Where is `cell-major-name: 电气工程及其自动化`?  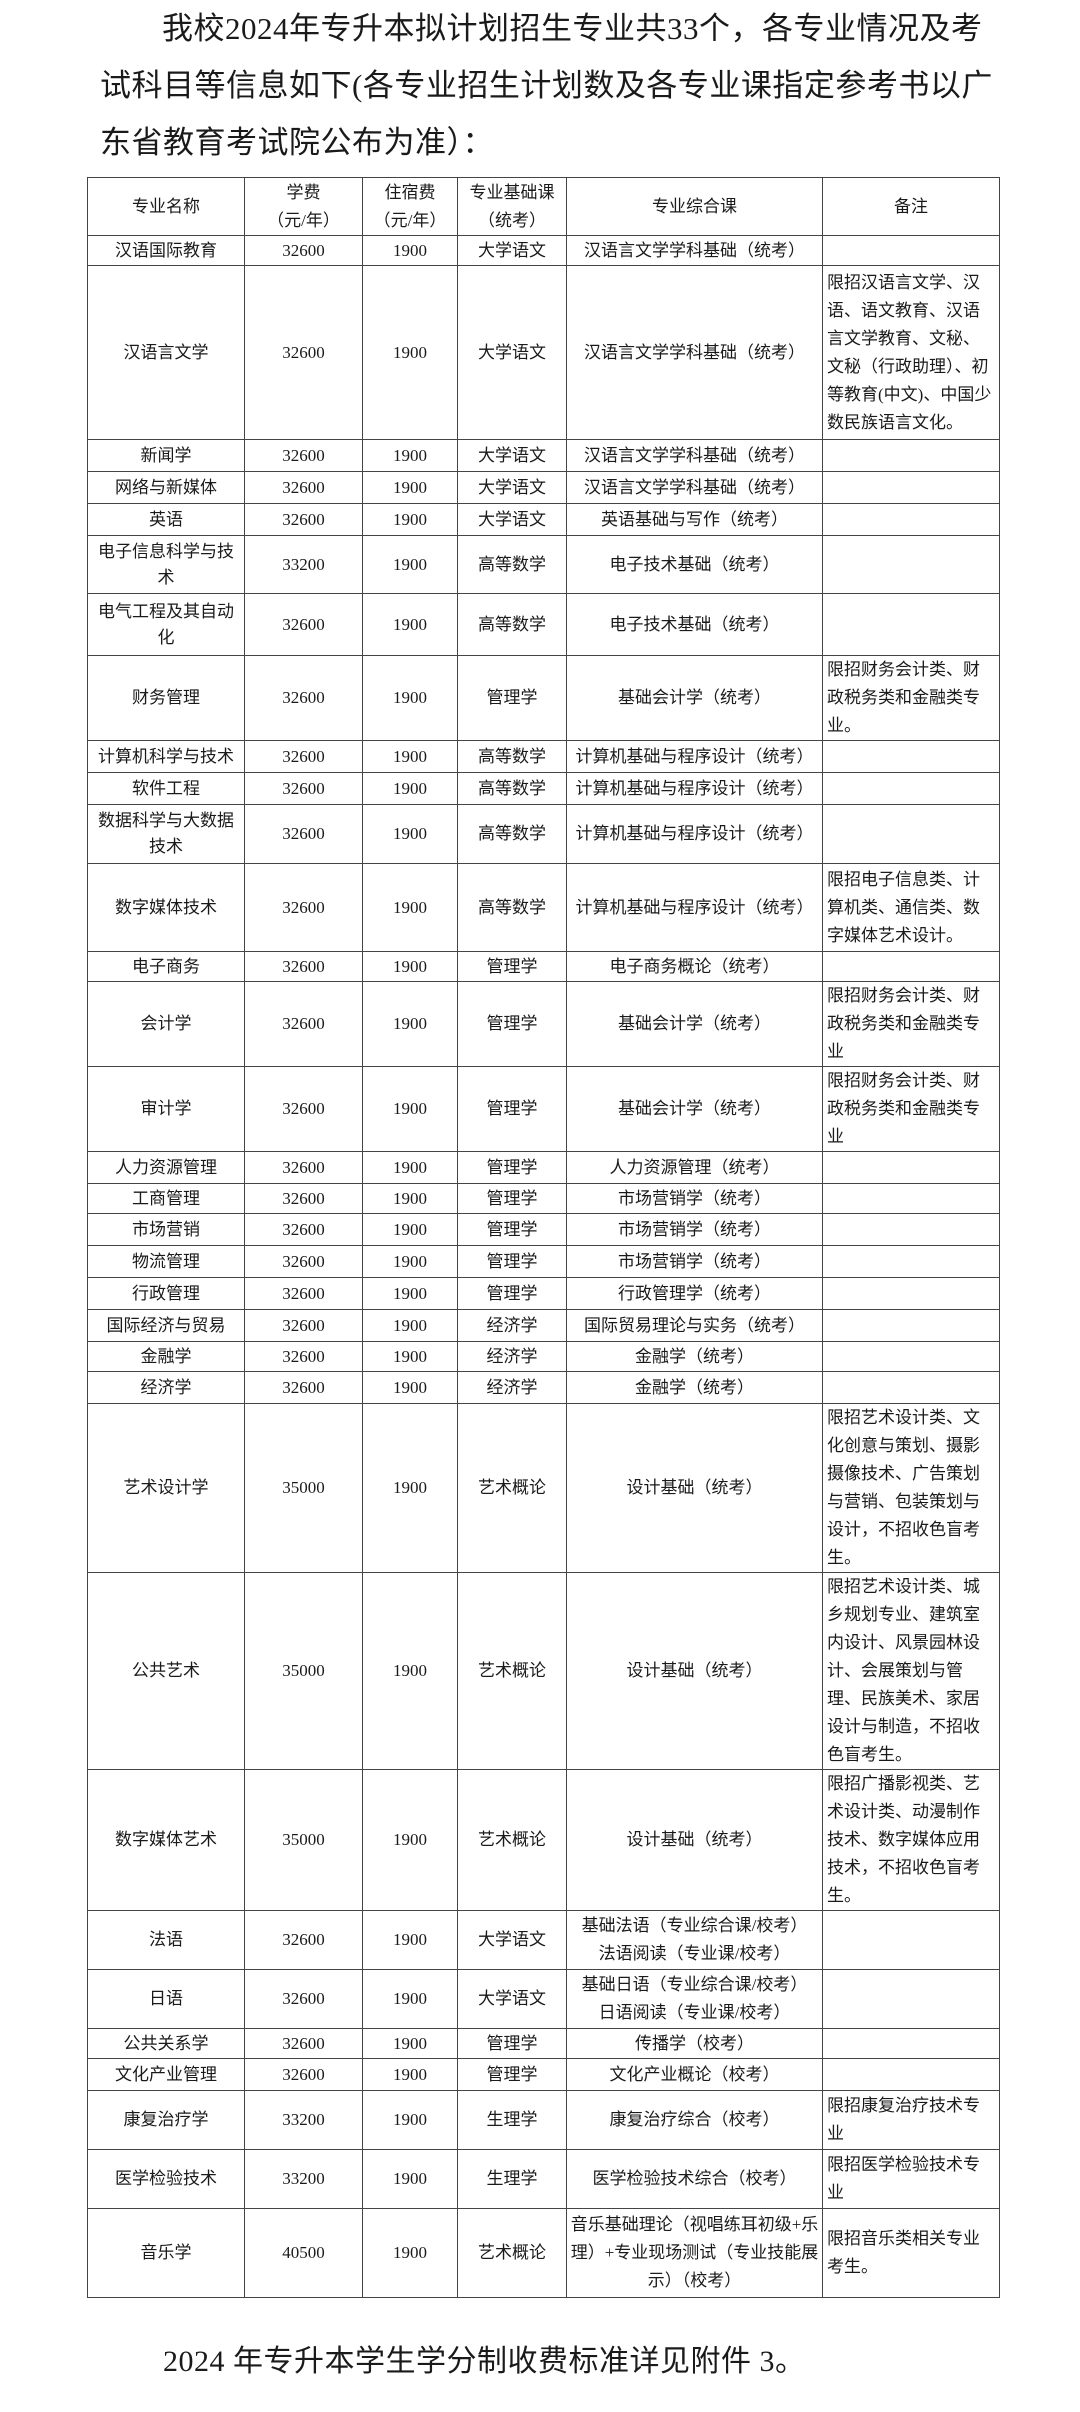
cell-major-name: 电气工程及其自动化 is located at coordinates (166, 624).